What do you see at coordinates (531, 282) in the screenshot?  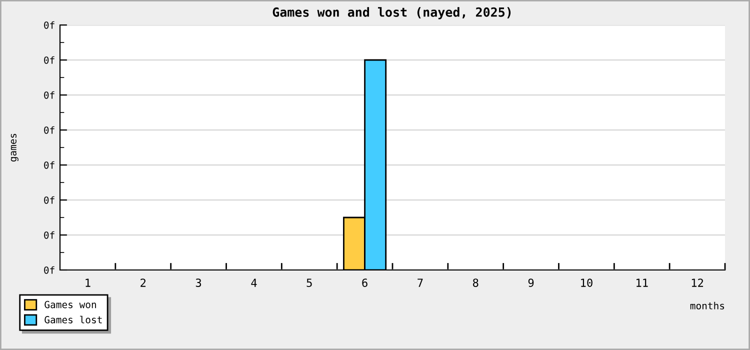 I see `x-tick-label: 9` at bounding box center [531, 282].